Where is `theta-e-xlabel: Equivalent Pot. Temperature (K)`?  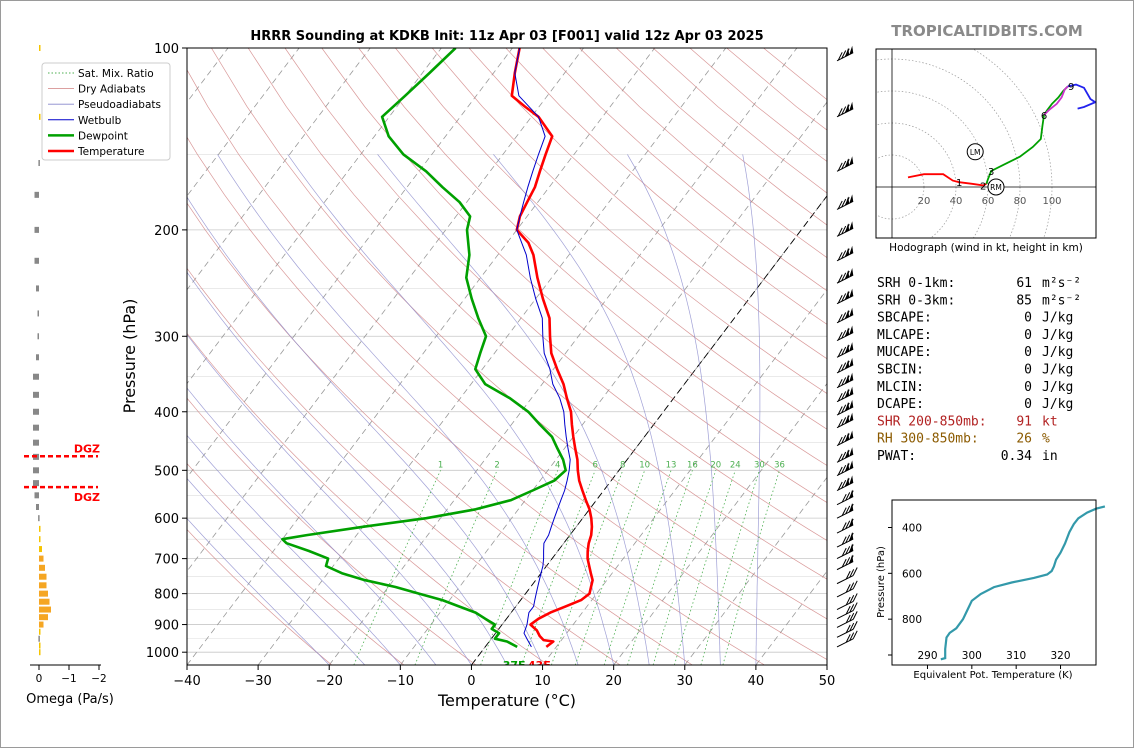 theta-e-xlabel: Equivalent Pot. Temperature (K) is located at coordinates (992, 675).